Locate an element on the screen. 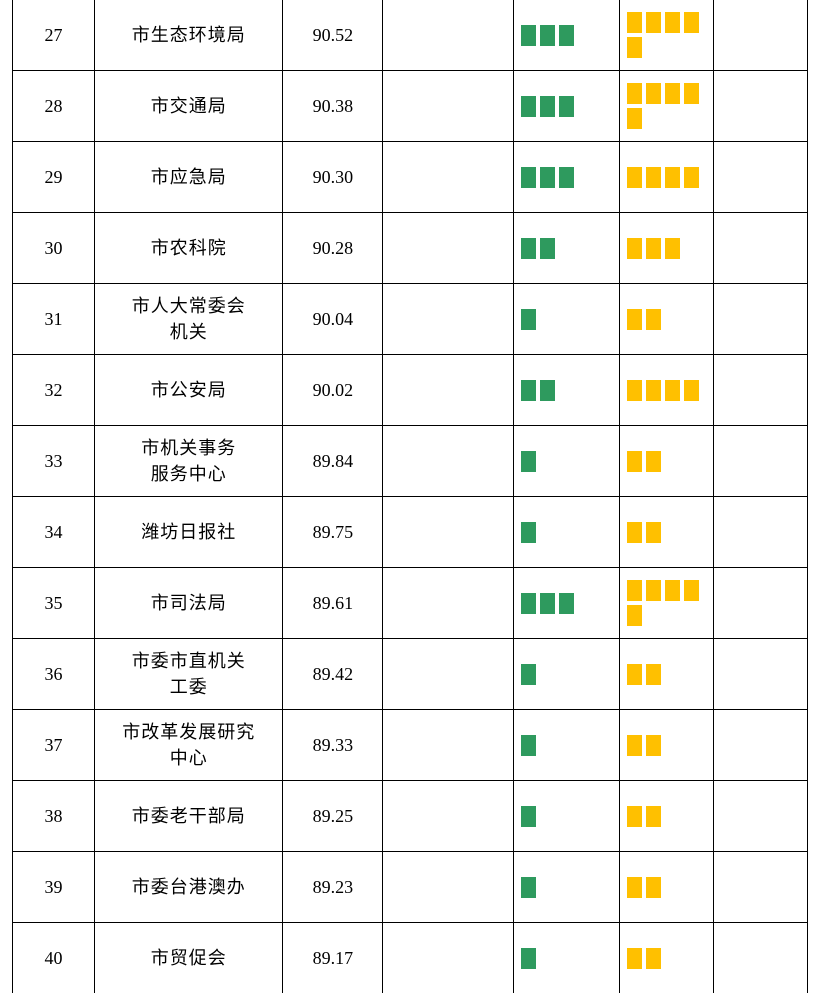  table-row: 40 市贸促会 89.17 is located at coordinates (410, 957).